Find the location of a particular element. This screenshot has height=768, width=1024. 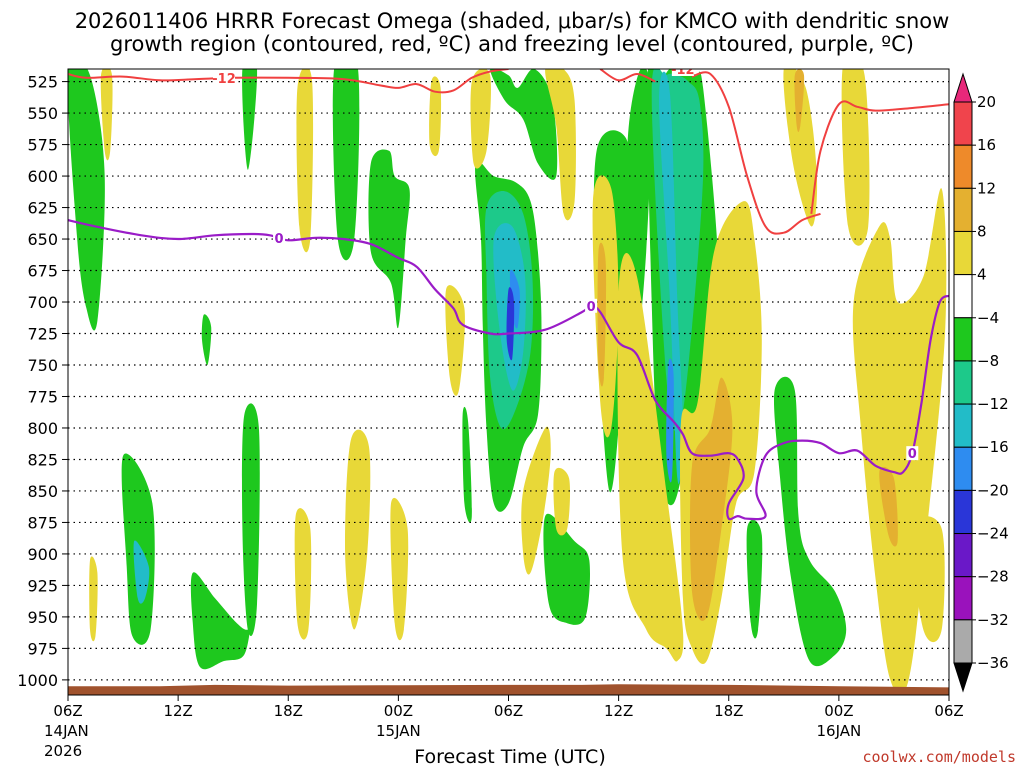

ytick-label-925: 925 is located at coordinates (42, 585).